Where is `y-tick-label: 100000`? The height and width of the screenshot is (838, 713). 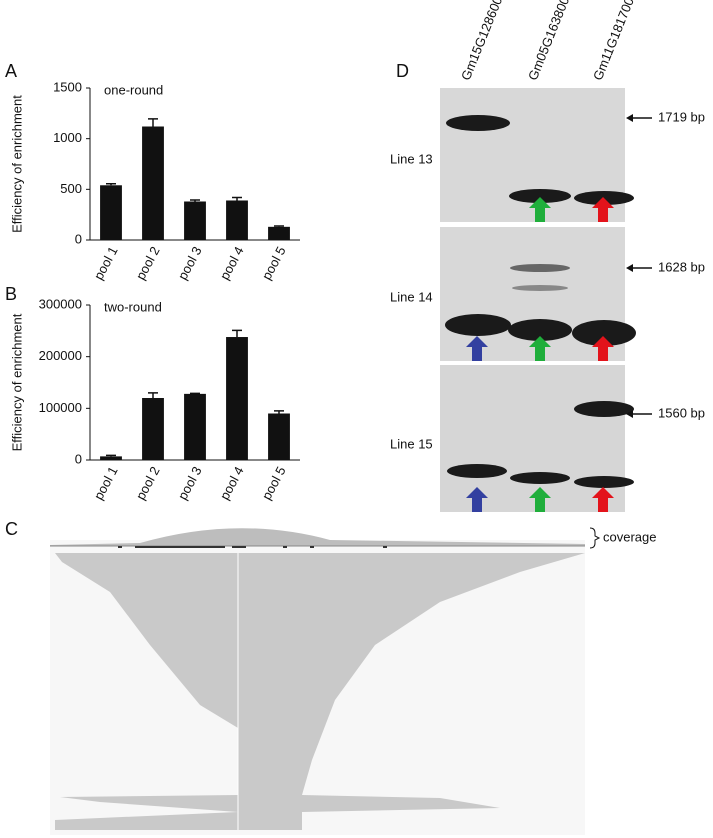
y-tick-label: 100000 is located at coordinates (60, 407).